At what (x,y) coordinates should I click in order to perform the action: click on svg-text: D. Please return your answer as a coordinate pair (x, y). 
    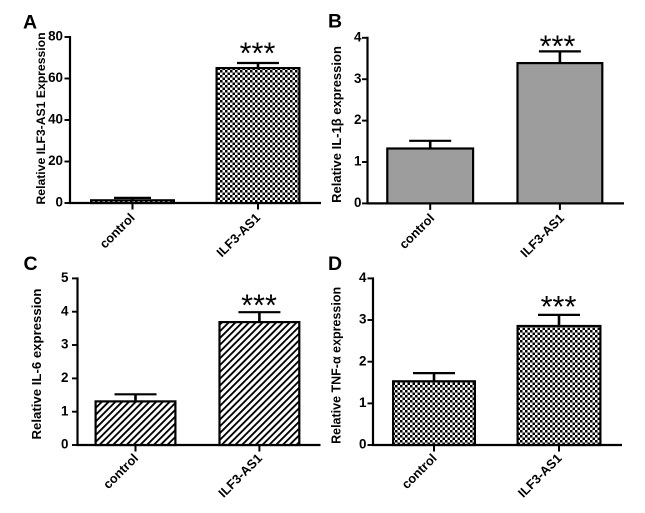
    Looking at the image, I should click on (335, 264).